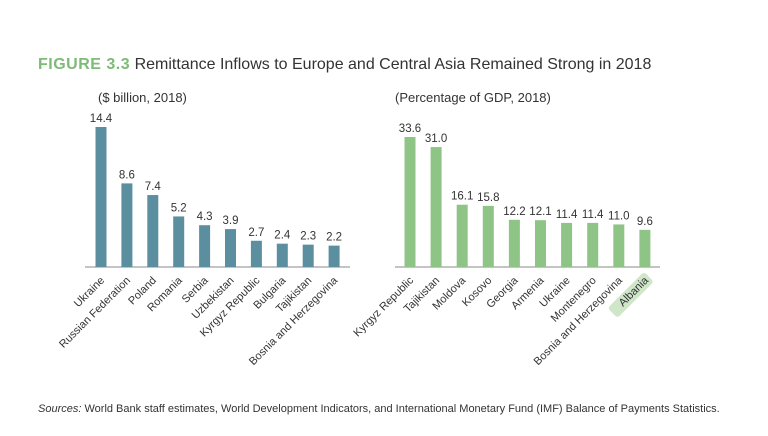  Describe the element at coordinates (308, 237) in the screenshot. I see `left-value-label-tajikistan: 2.3` at that location.